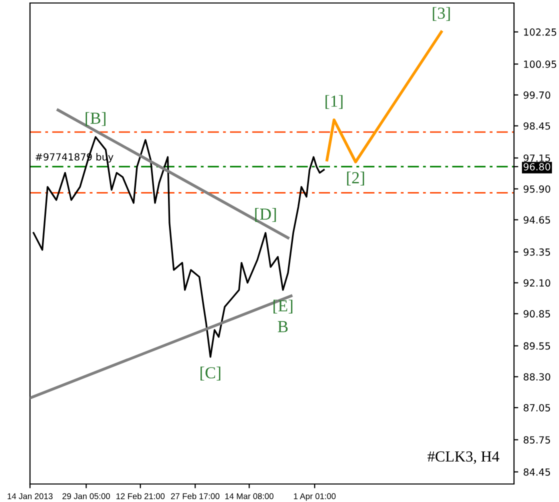  I want to click on annotation: [B], so click(96, 119).